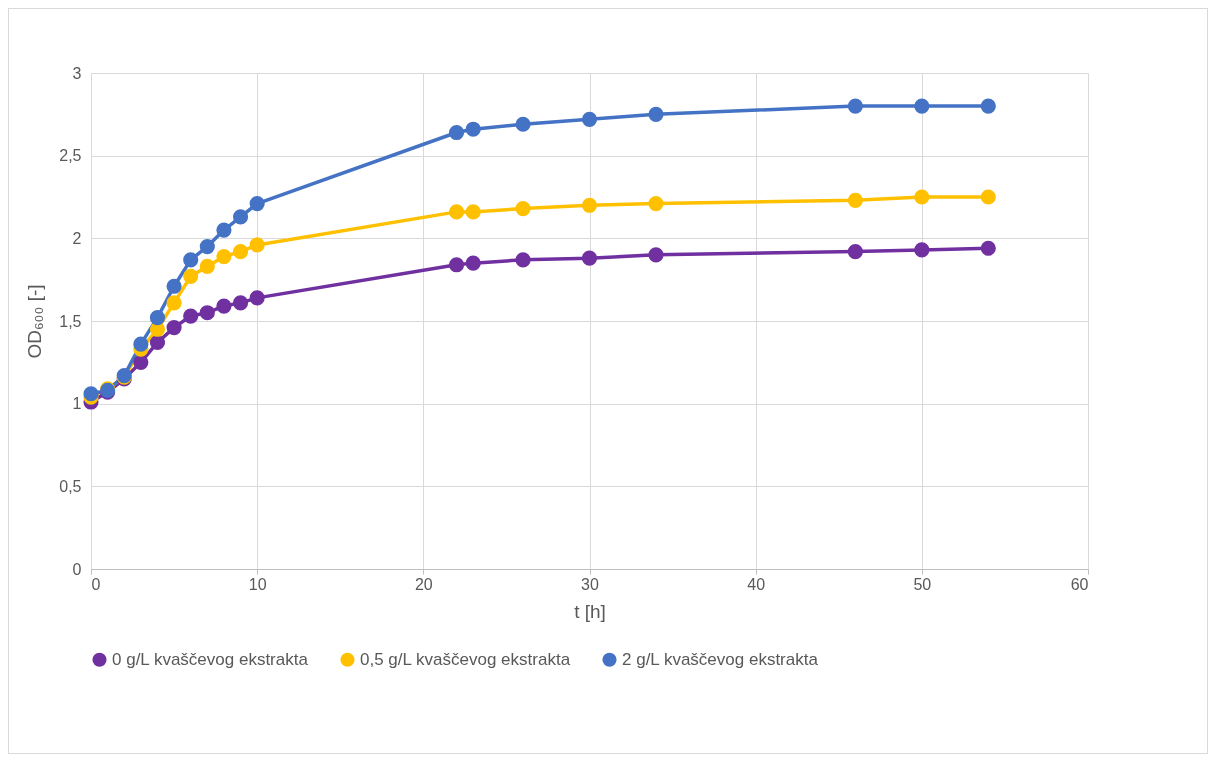 This screenshot has width=1215, height=760. I want to click on x-axis-title: t [h], so click(590, 611).